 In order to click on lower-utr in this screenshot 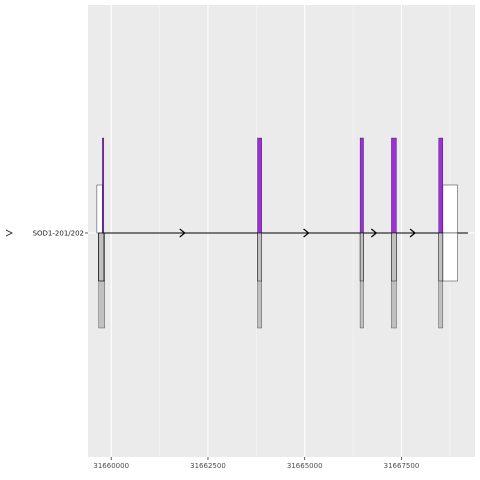, I will do `click(450, 257)`.